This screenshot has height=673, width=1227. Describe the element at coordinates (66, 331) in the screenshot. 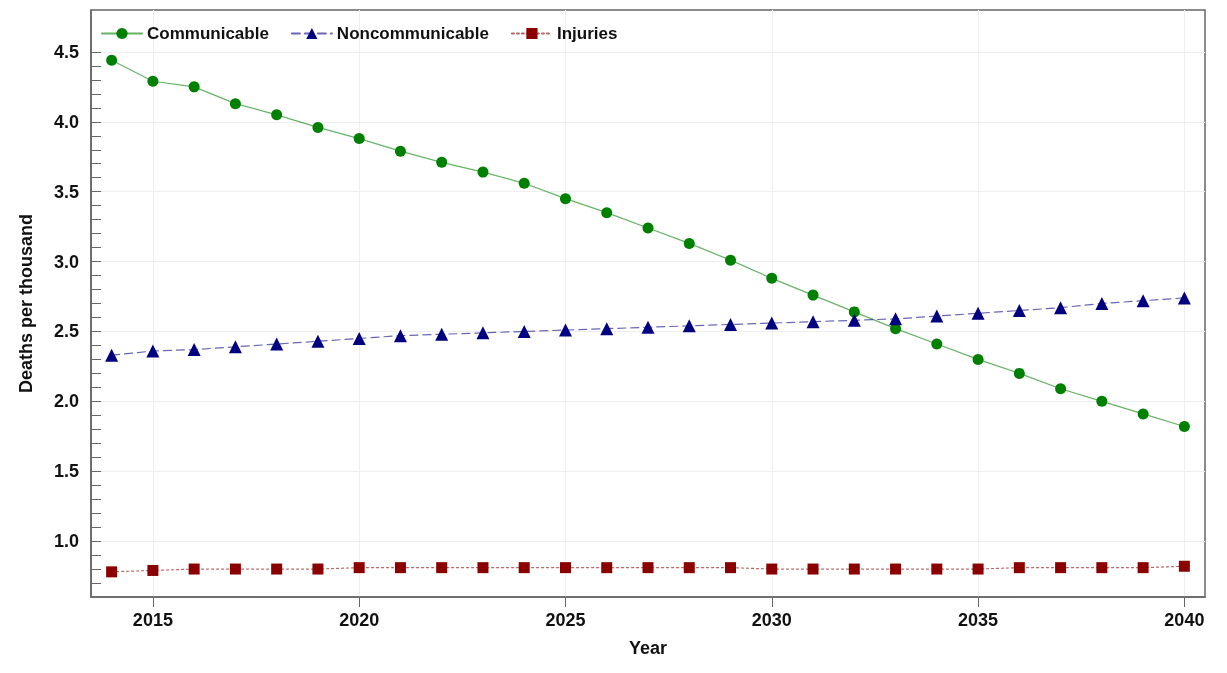

I see `y-tick-label: 2.5` at that location.